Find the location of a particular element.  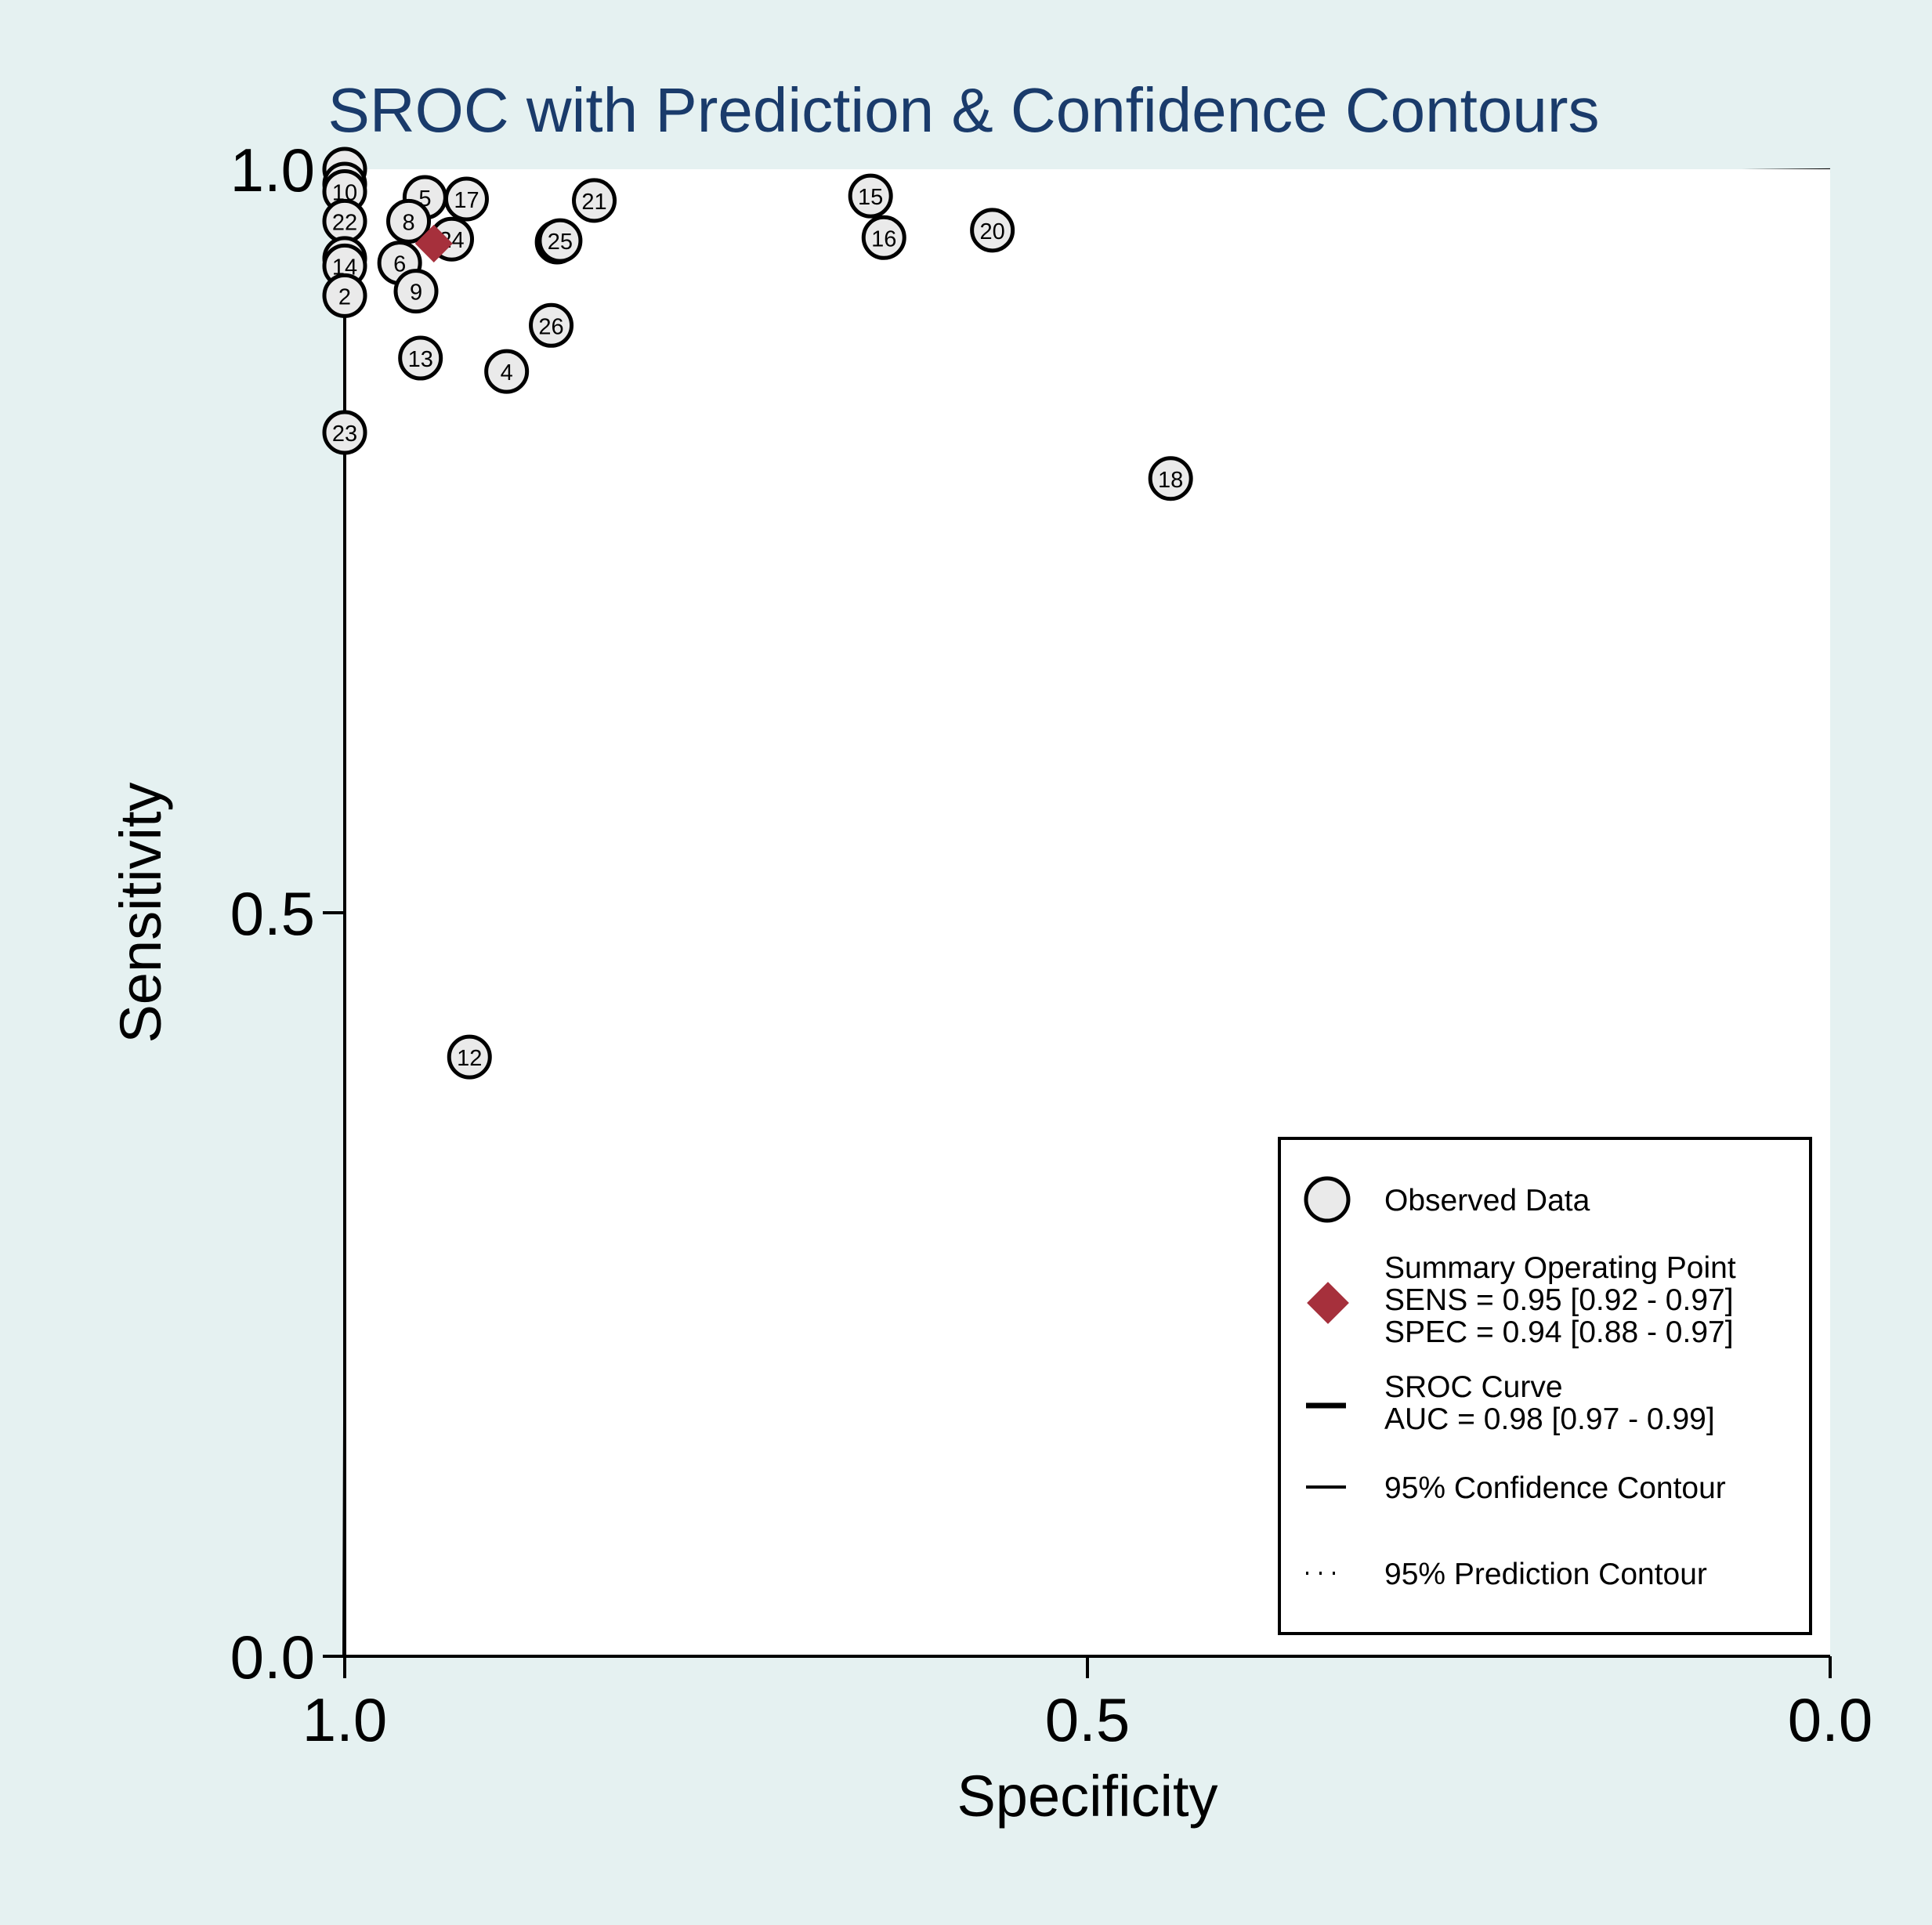

study-label: 16 is located at coordinates (883, 239).